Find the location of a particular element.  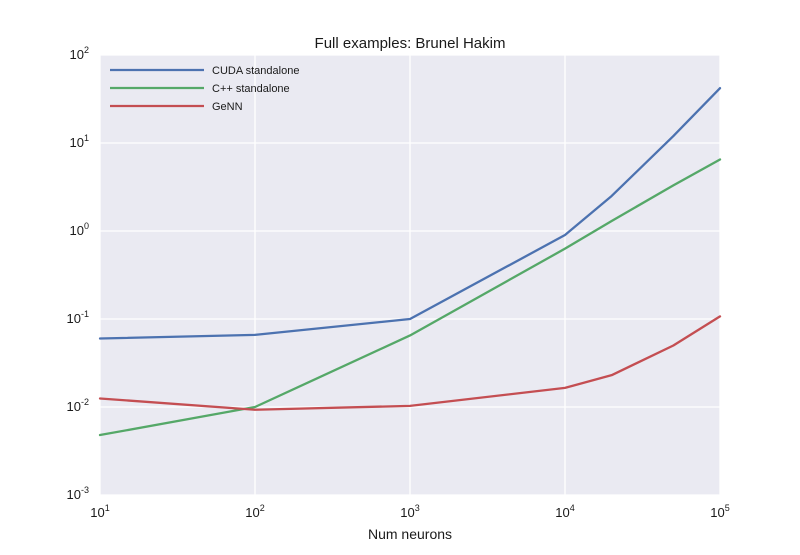

x-tick-label: 10² is located at coordinates (254, 511).